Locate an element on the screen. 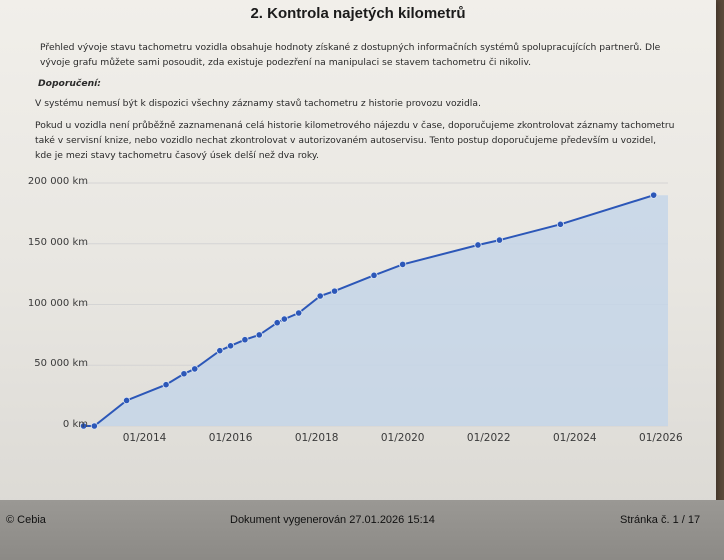  y-tick-label: 150 000 km is located at coordinates (57, 242).